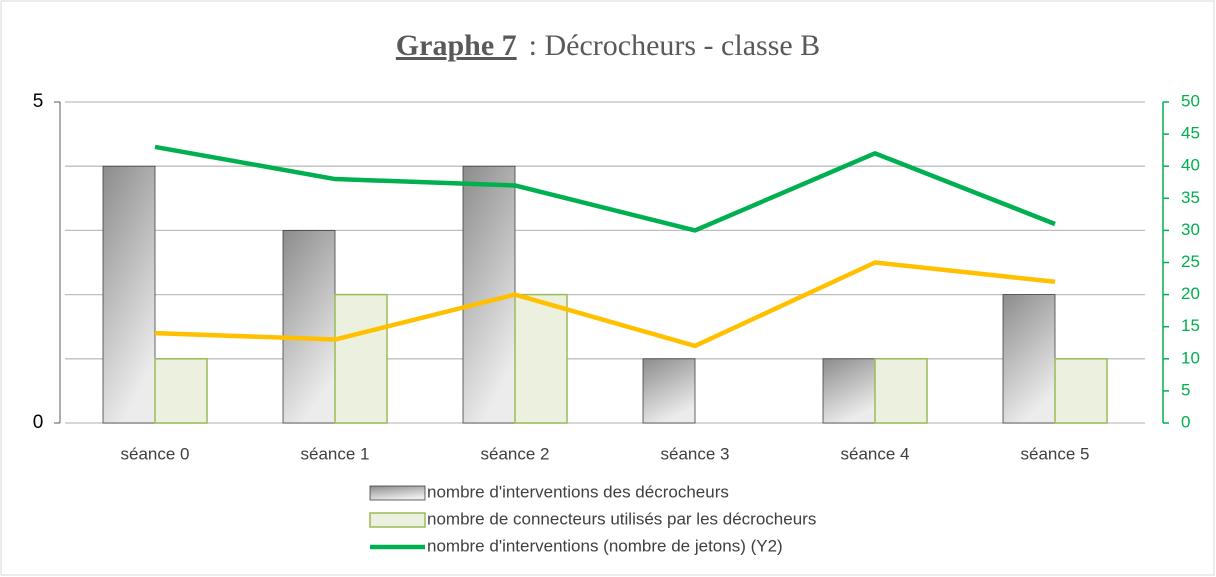  I want to click on y2-tick-label: 45, so click(1190, 133).